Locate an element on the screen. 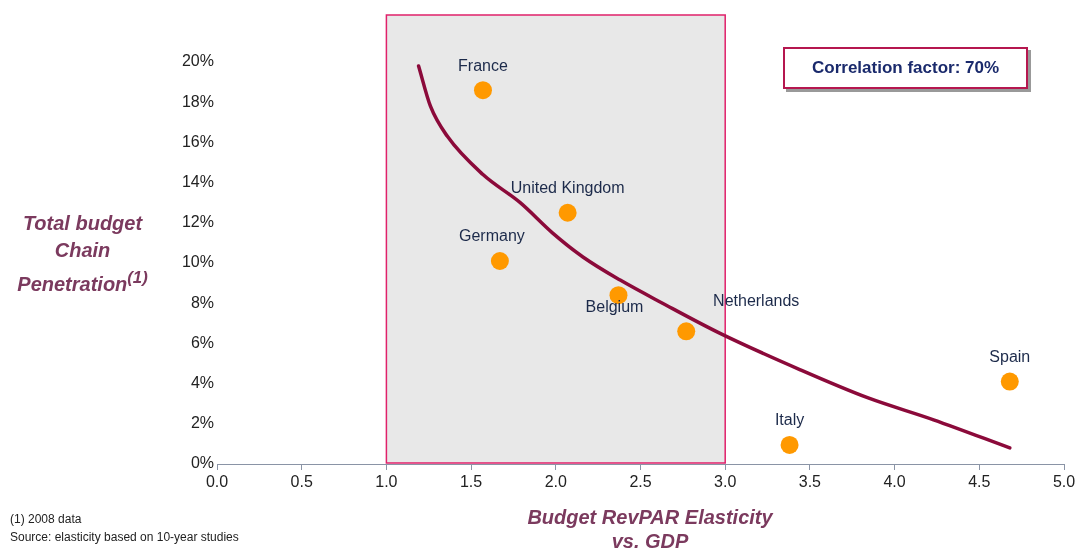 This screenshot has height=551, width=1079. x-tick-label: 4.5 is located at coordinates (979, 482).